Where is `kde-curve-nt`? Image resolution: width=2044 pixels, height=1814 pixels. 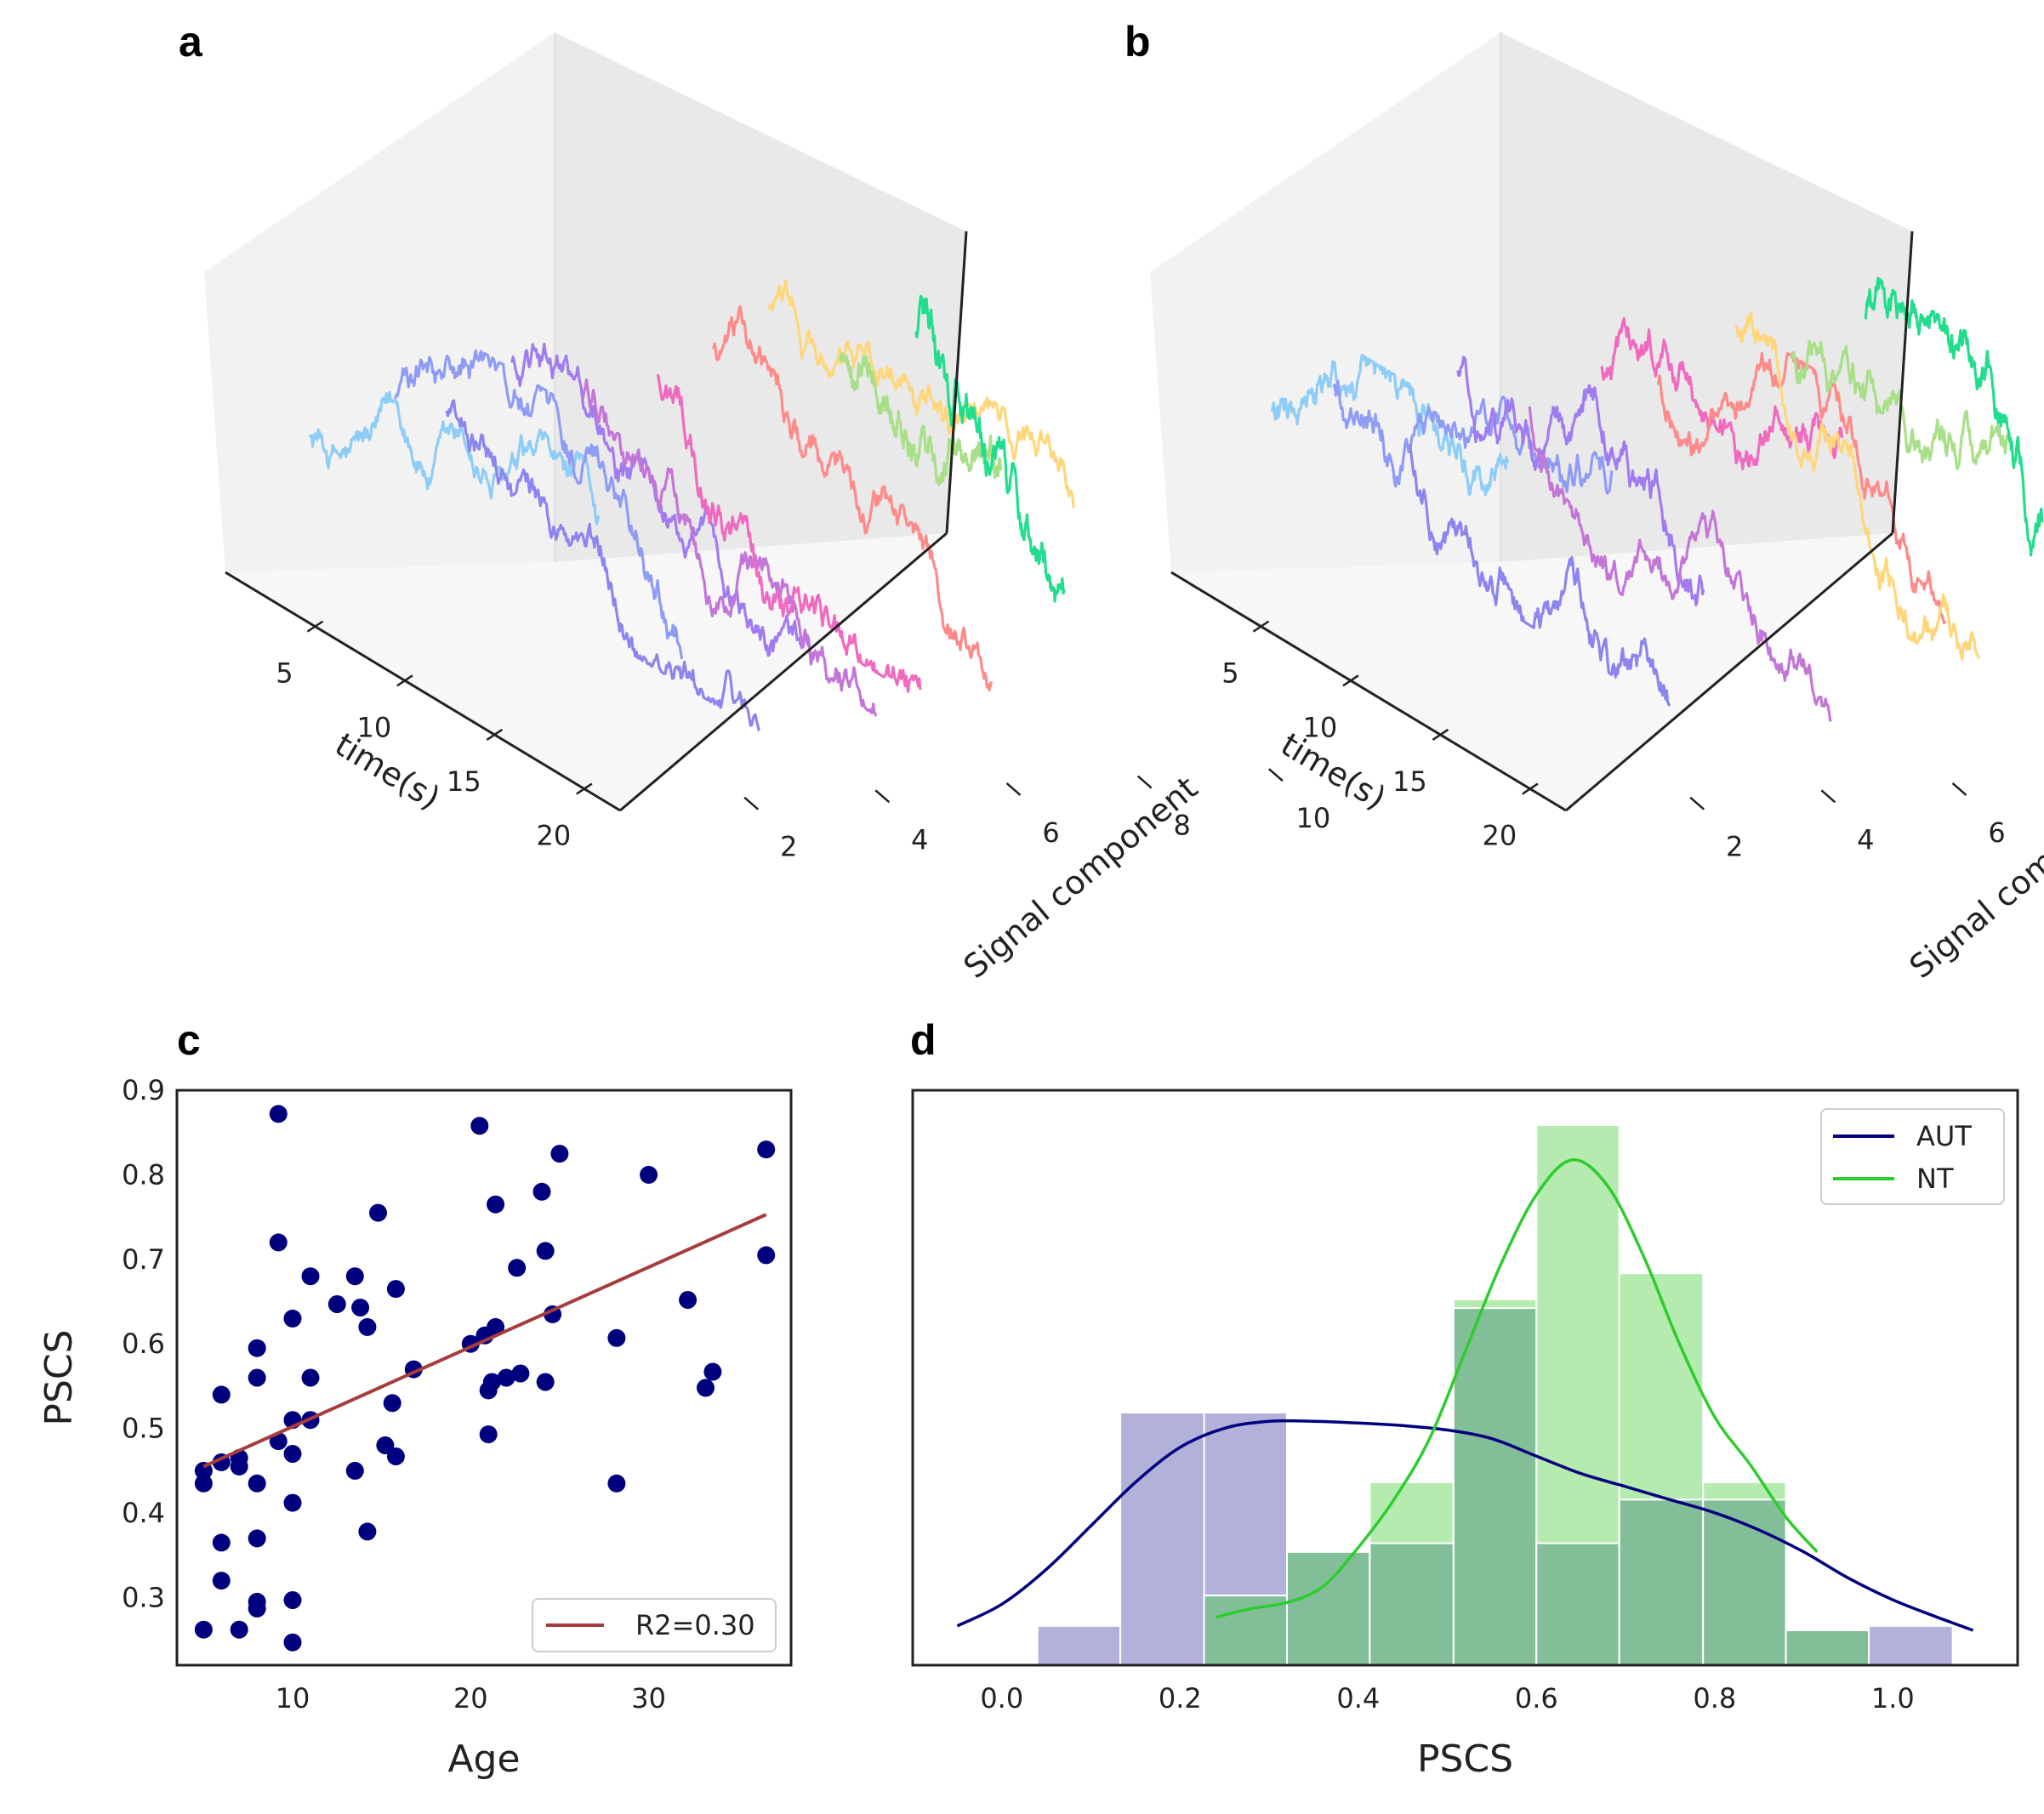
kde-curve-nt is located at coordinates (1517, 1388).